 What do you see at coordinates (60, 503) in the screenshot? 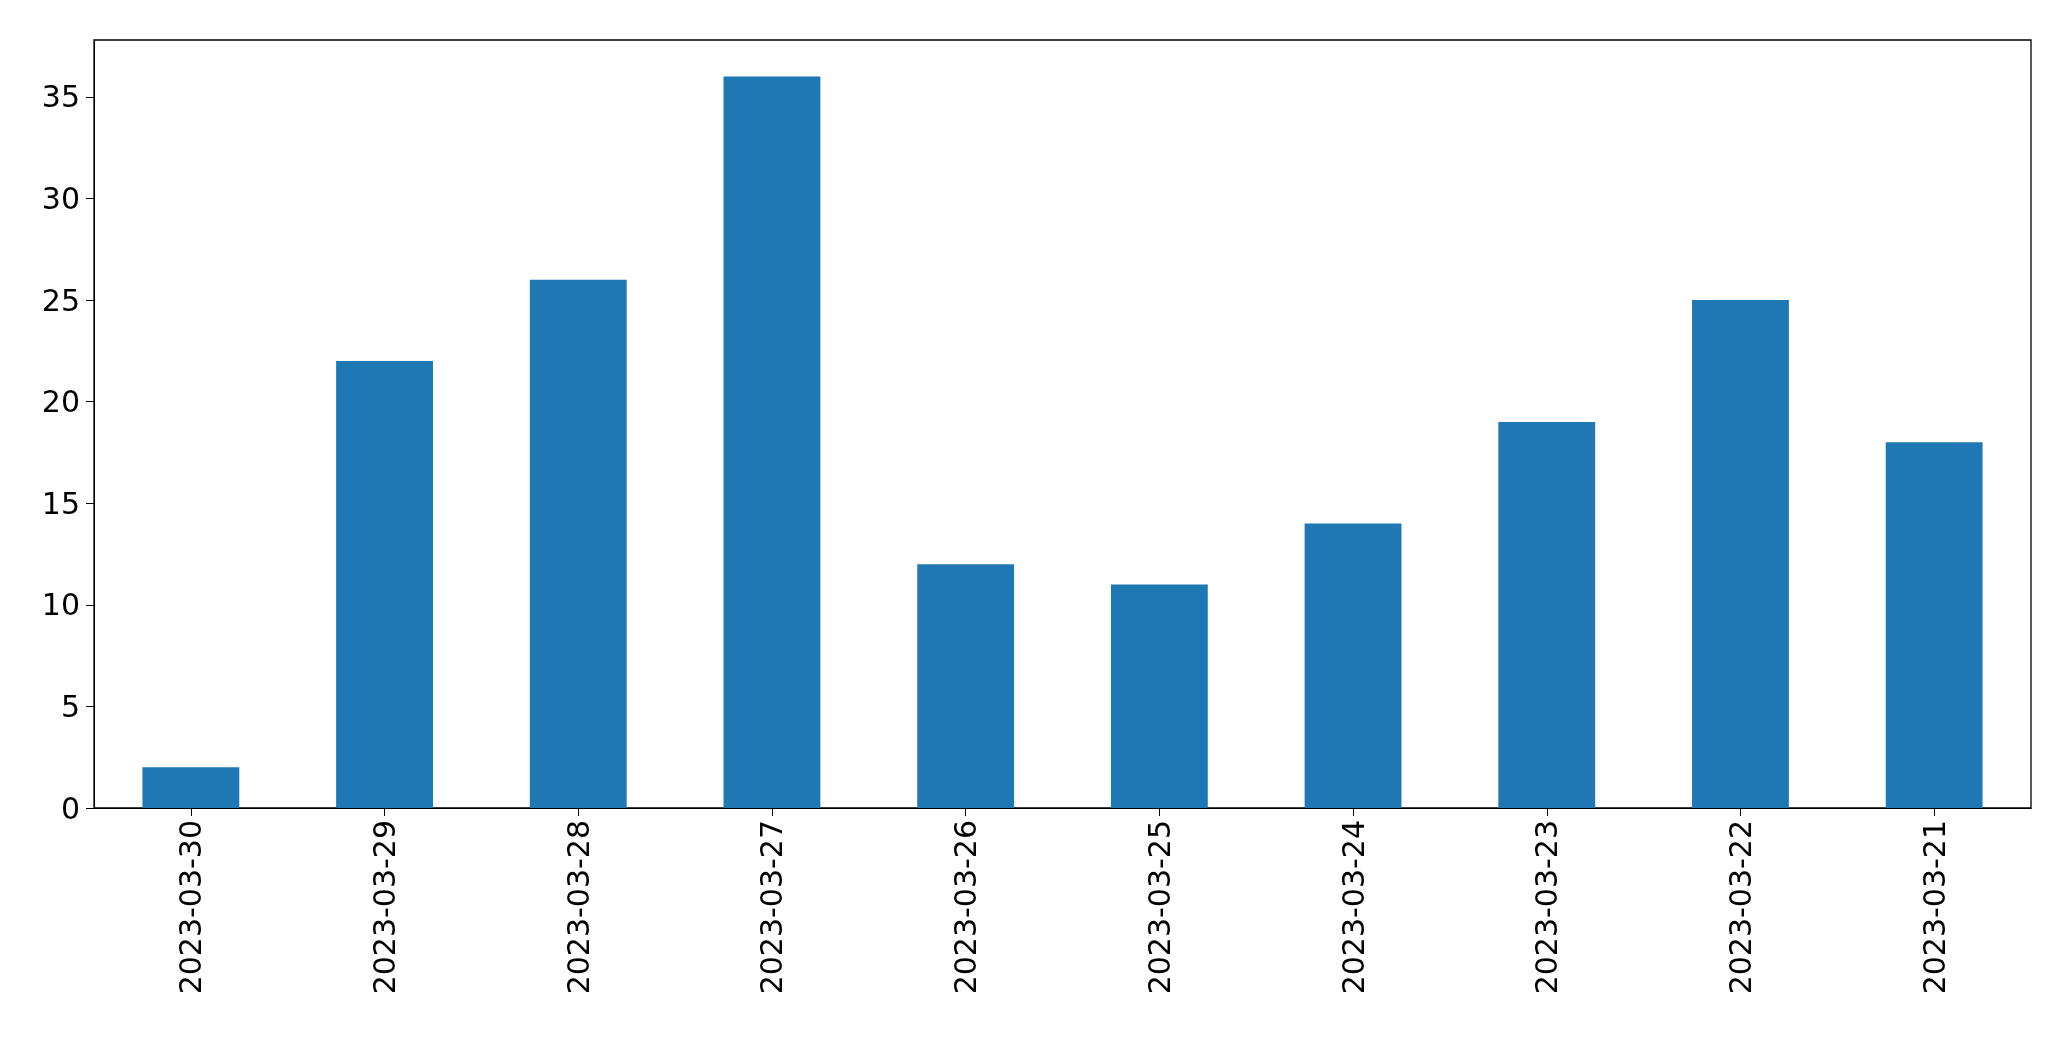
I see `y-tick-label: 15` at bounding box center [60, 503].